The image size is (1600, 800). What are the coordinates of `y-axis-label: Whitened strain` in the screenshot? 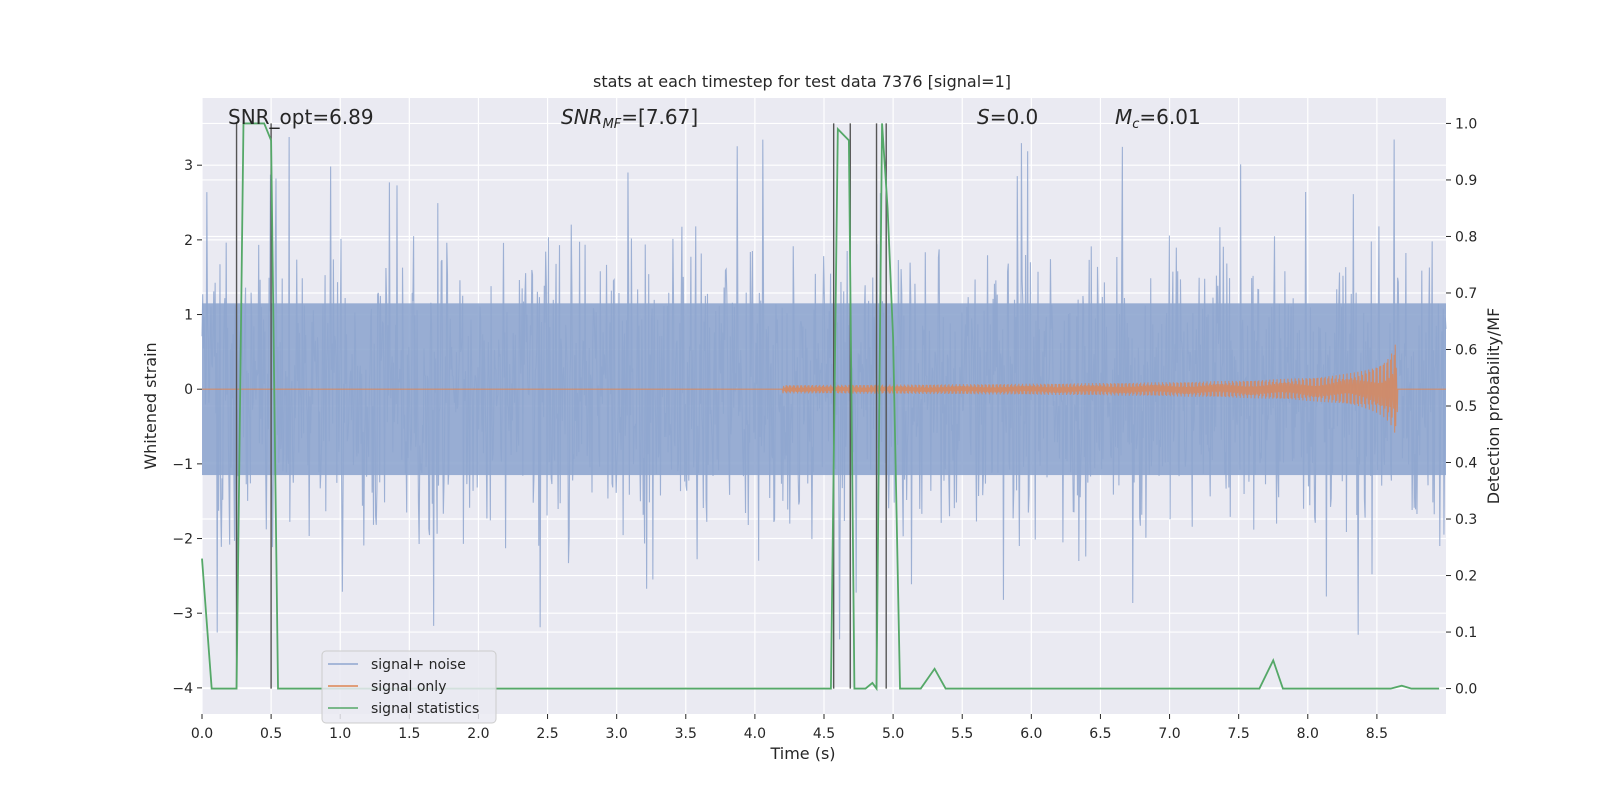 It's located at (150, 405).